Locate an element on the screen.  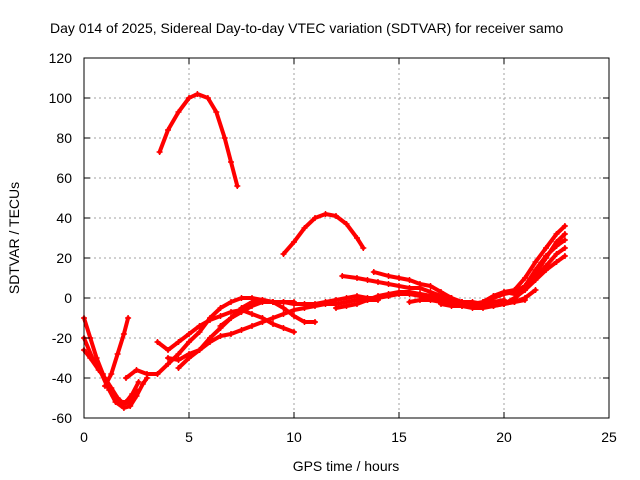
y-axis-label: SDTVAR / TECUs is located at coordinates (14, 238).